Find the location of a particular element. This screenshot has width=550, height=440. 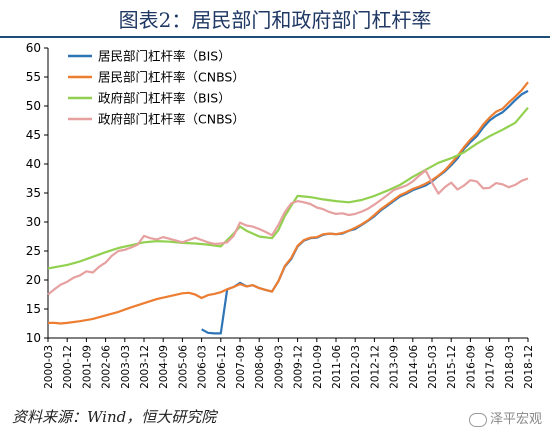

y-tick-label: 25 is located at coordinates (33, 251).